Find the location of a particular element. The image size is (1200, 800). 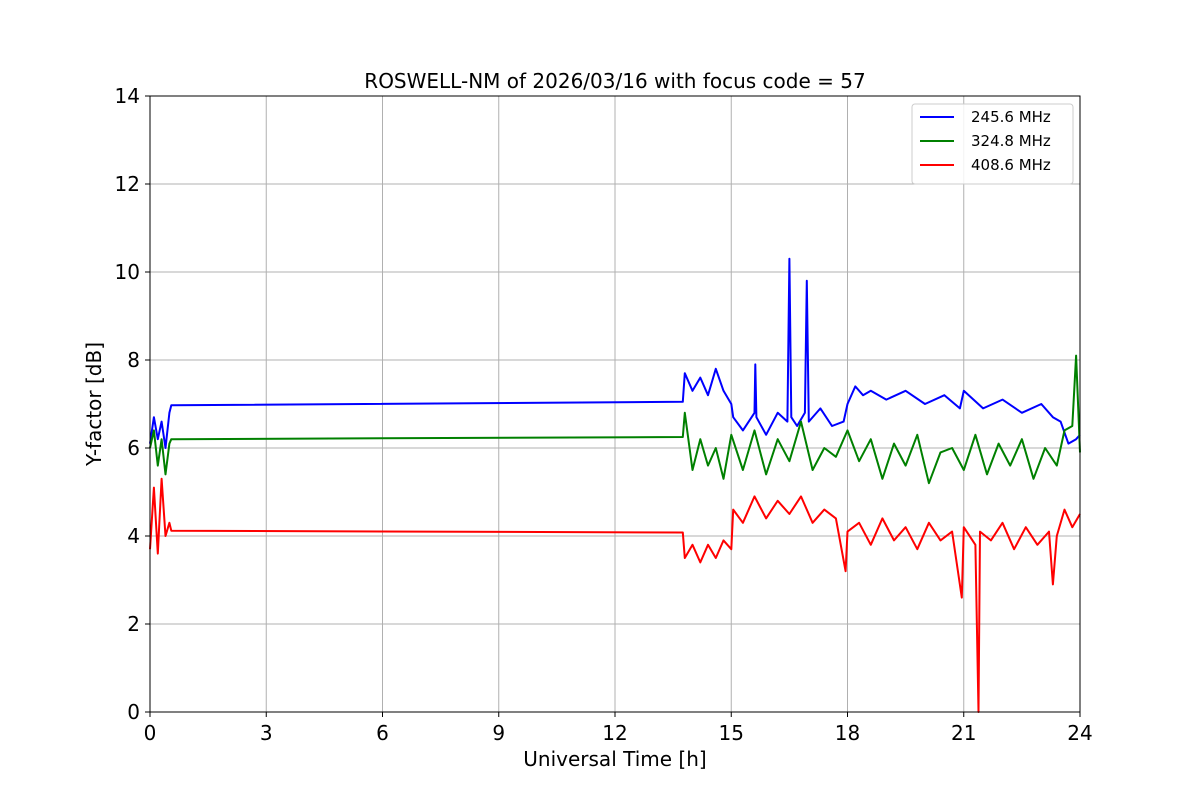

y-tick-label: 2 is located at coordinates (133, 624).